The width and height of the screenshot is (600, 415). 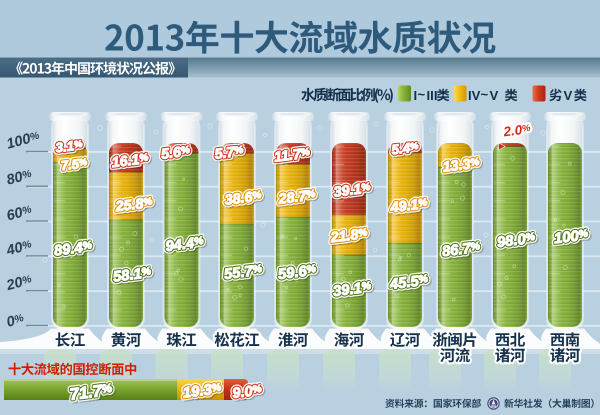 I want to click on svg-text: 39.1%, so click(x=352, y=190).